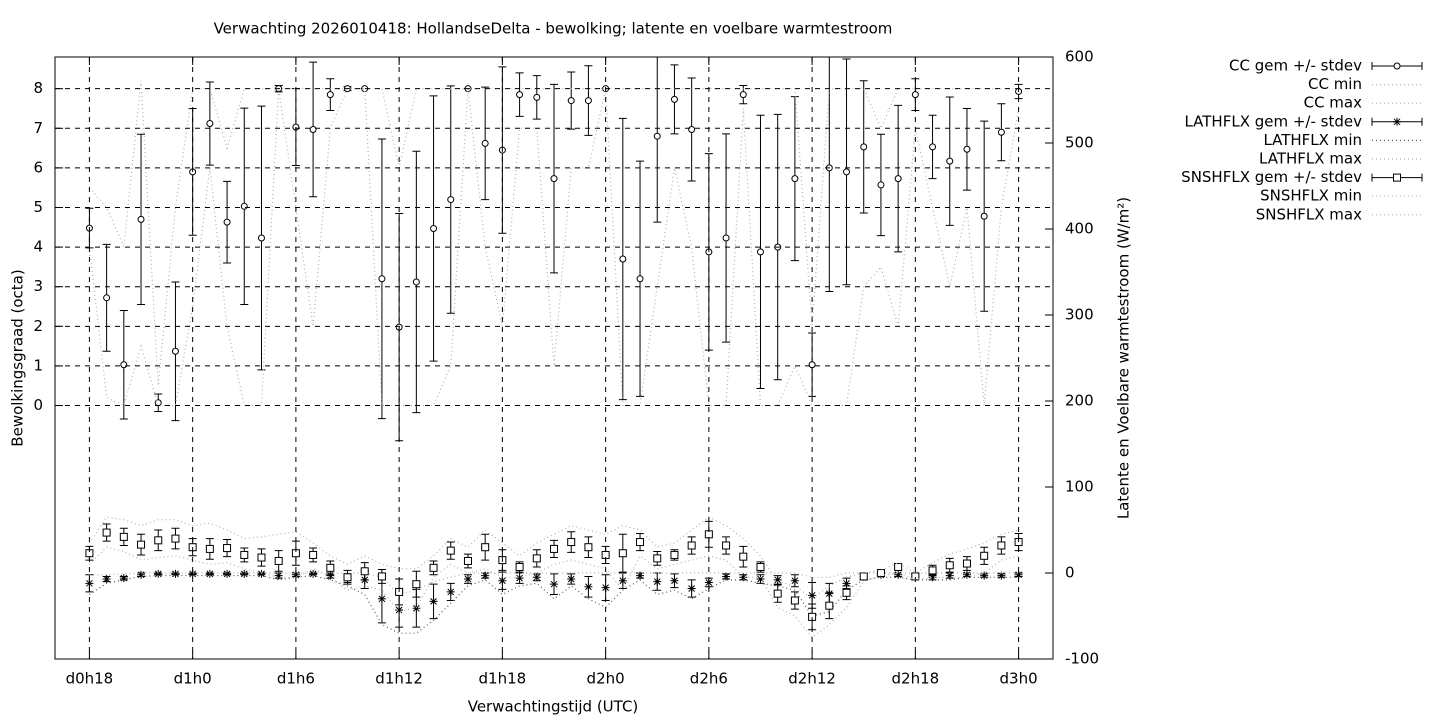  What do you see at coordinates (1333, 103) in the screenshot?
I see `legend-label: CC max` at bounding box center [1333, 103].